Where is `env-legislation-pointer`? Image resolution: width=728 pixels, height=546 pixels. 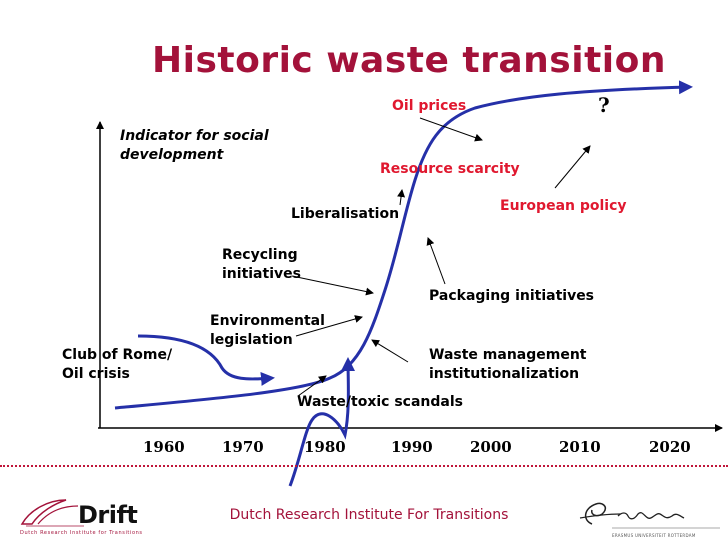
env-legislation-pointer is located at coordinates (329, 326).